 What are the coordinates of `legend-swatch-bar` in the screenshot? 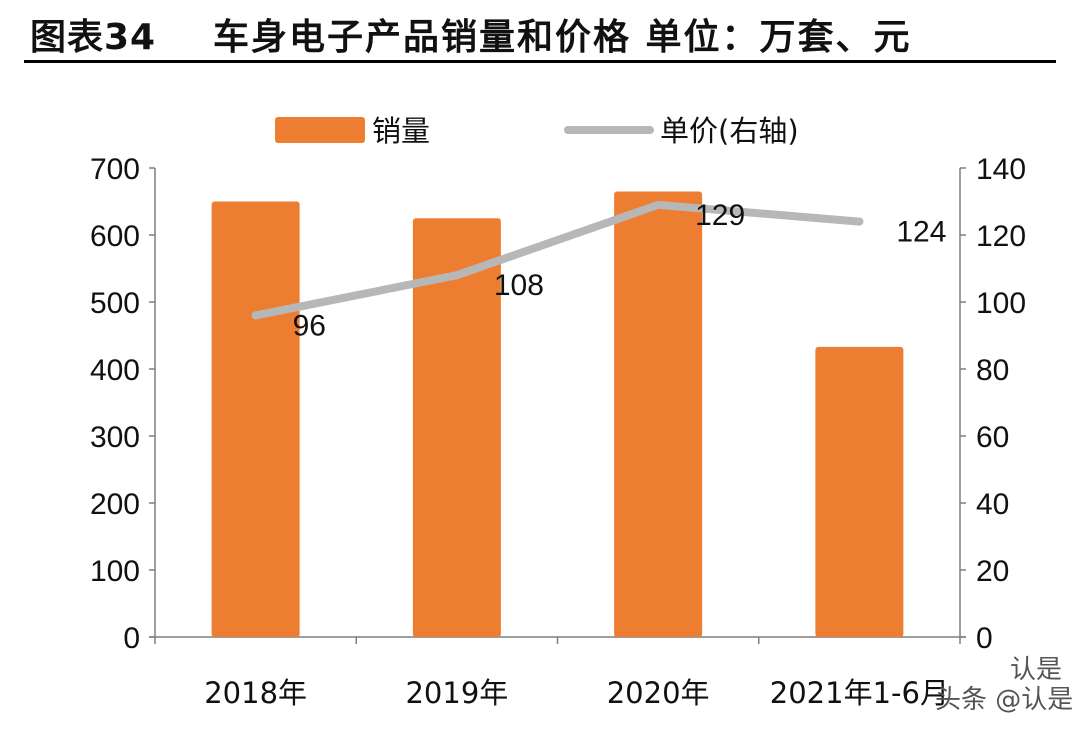 It's located at (320, 130).